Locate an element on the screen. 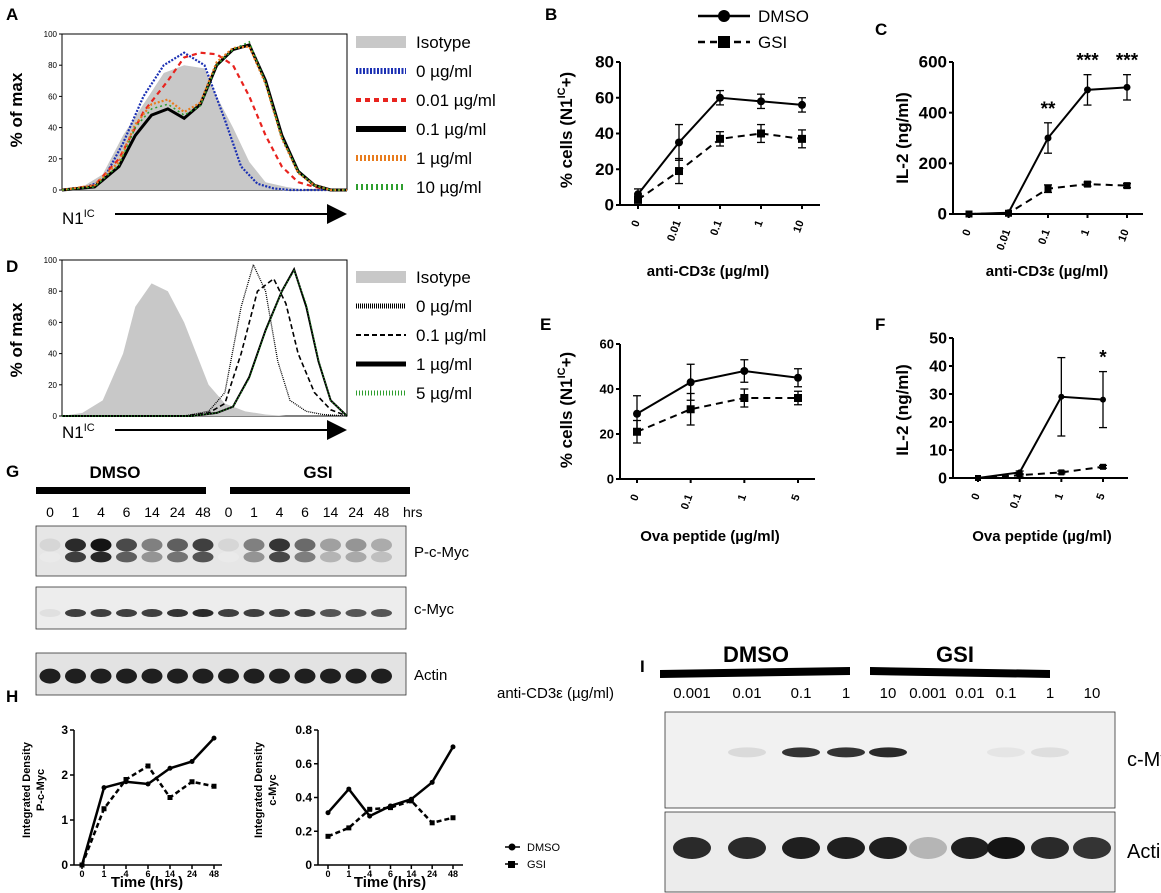 The height and width of the screenshot is (893, 1161). significance-mark: *** is located at coordinates (1127, 61).